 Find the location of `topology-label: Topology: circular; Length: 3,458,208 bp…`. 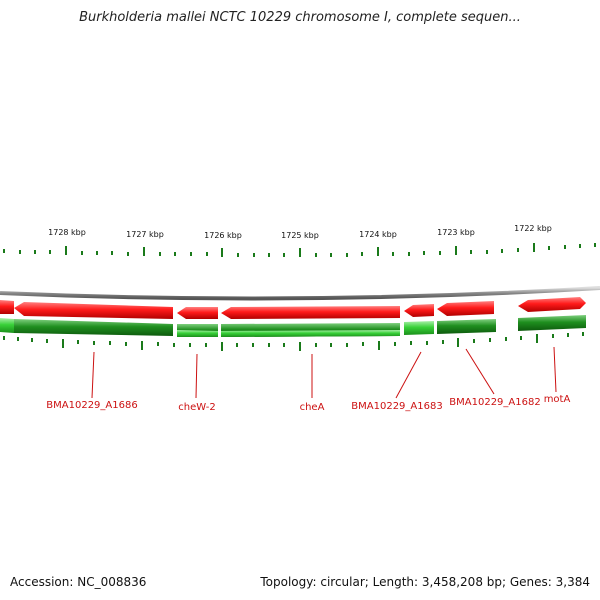

topology-label: Topology: circular; Length: 3,458,208 bp… is located at coordinates (425, 582).